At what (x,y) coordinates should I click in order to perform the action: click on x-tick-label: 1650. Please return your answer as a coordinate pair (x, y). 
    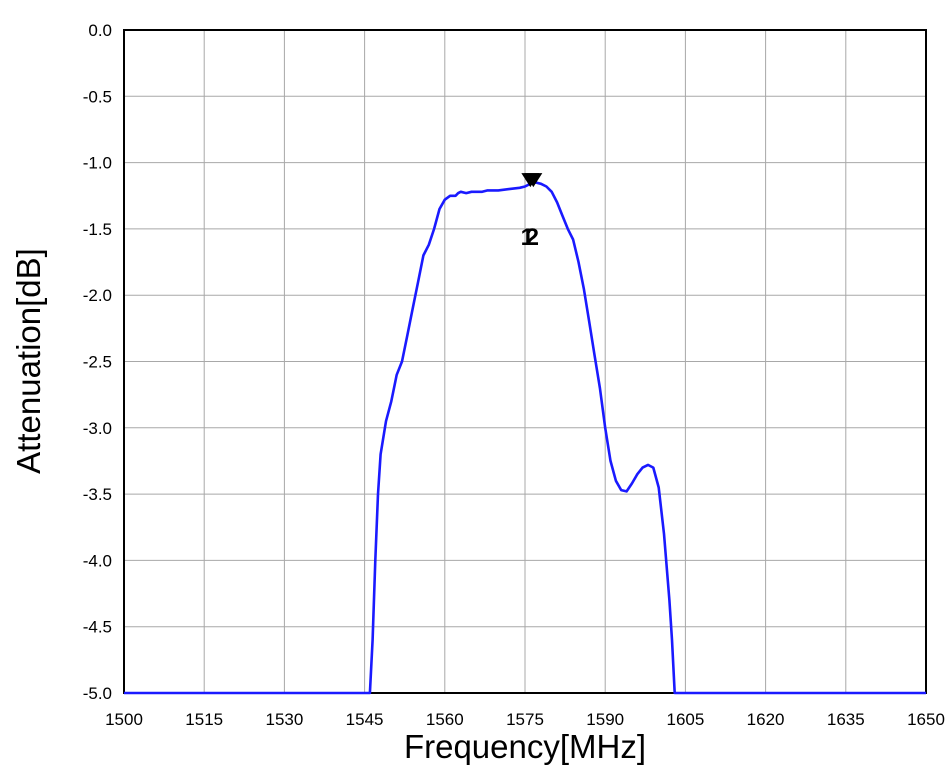
    Looking at the image, I should click on (926, 719).